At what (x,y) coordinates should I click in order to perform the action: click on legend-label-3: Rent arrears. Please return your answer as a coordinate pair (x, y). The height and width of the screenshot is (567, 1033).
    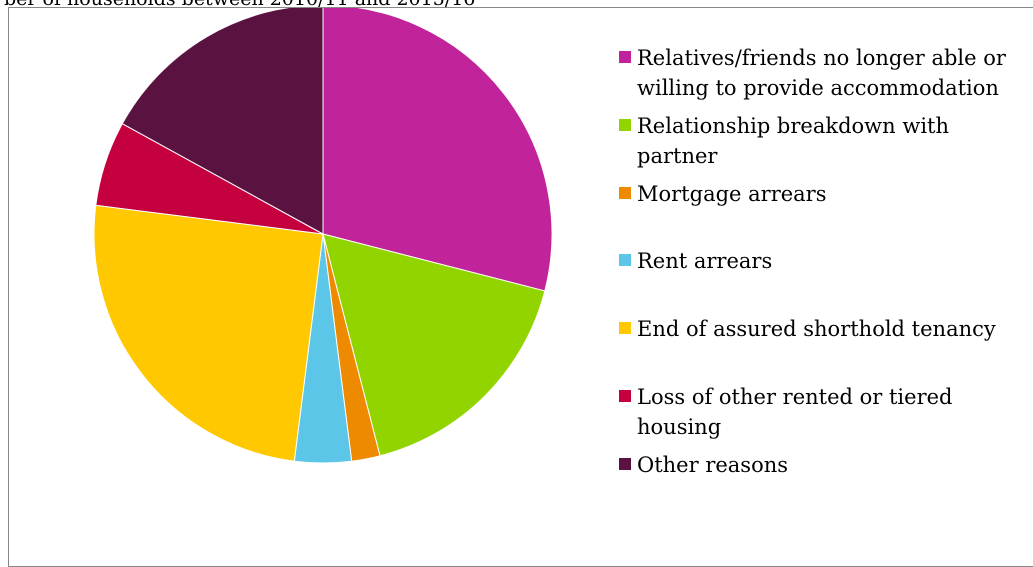
    Looking at the image, I should click on (705, 261).